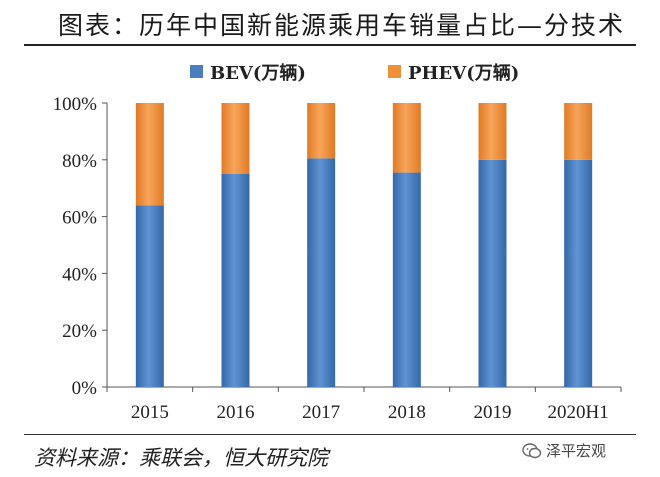 This screenshot has width=660, height=477. I want to click on y-tick-label: 80%, so click(79, 161).